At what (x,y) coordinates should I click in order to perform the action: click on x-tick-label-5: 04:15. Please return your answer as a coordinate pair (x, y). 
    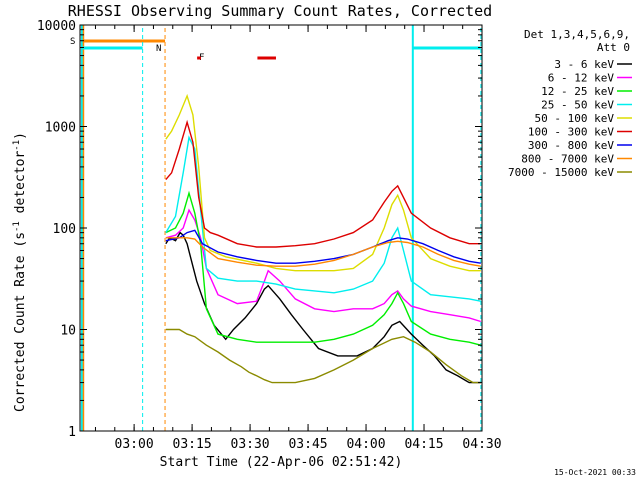
    Looking at the image, I should click on (423, 444).